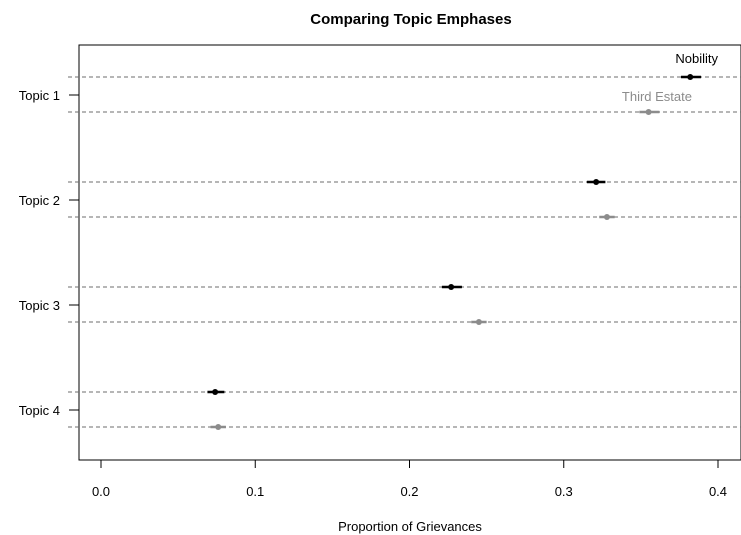 The width and height of the screenshot is (741, 535). Describe the element at coordinates (409, 491) in the screenshot. I see `x-tick-label: 0.2` at that location.